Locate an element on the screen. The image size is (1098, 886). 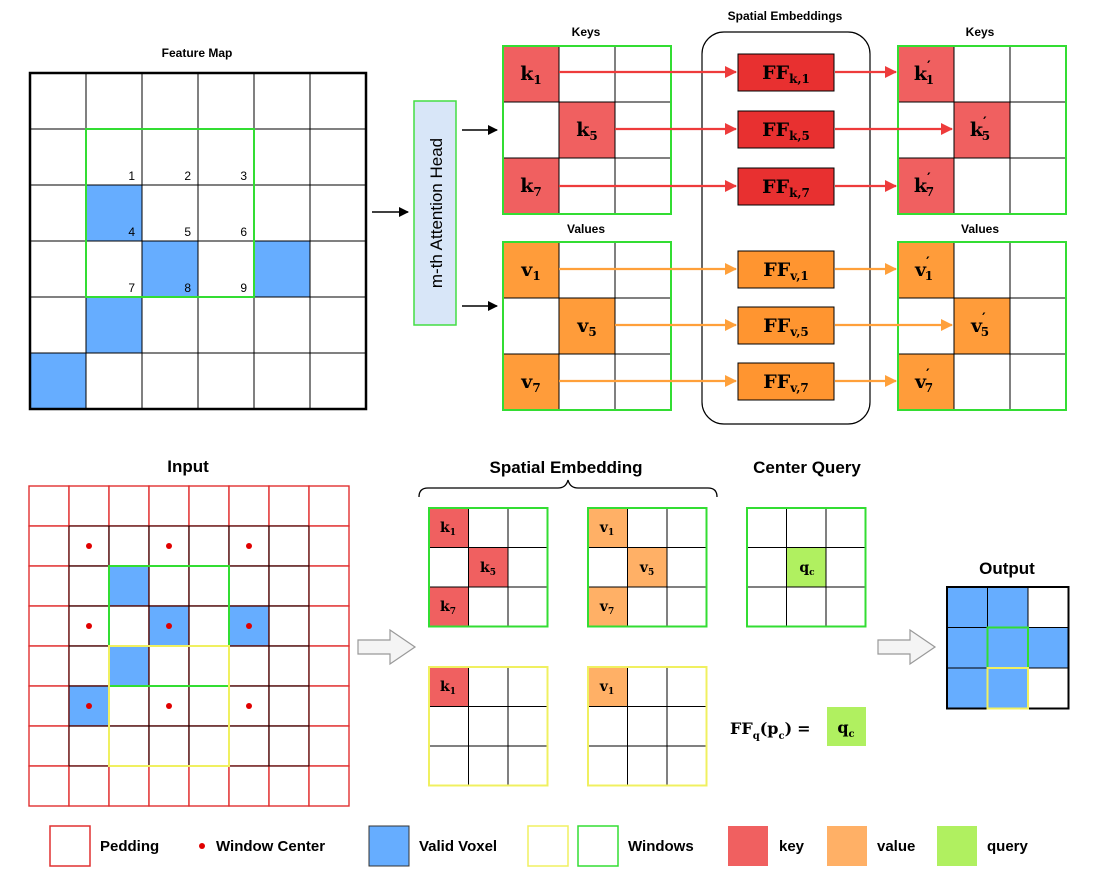
formula-arg: (p is located at coordinates (769, 728).